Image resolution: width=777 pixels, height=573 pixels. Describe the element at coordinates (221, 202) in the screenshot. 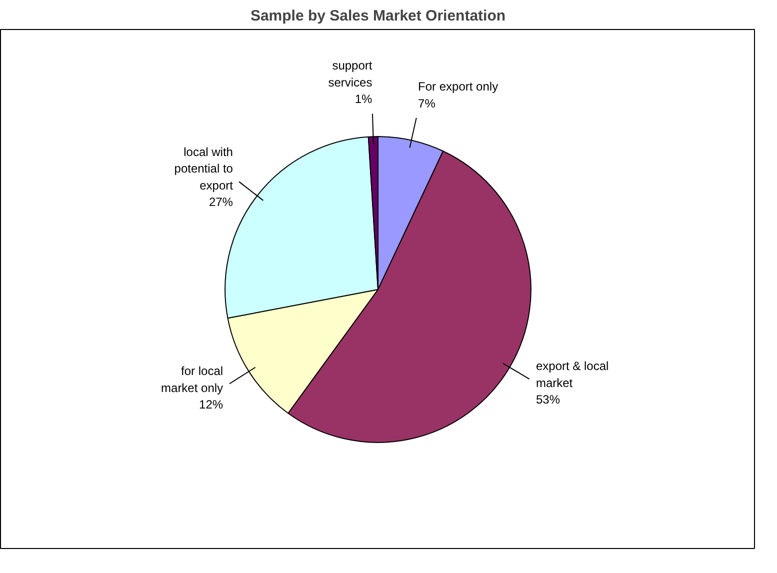

I see `data-label: 27%` at that location.